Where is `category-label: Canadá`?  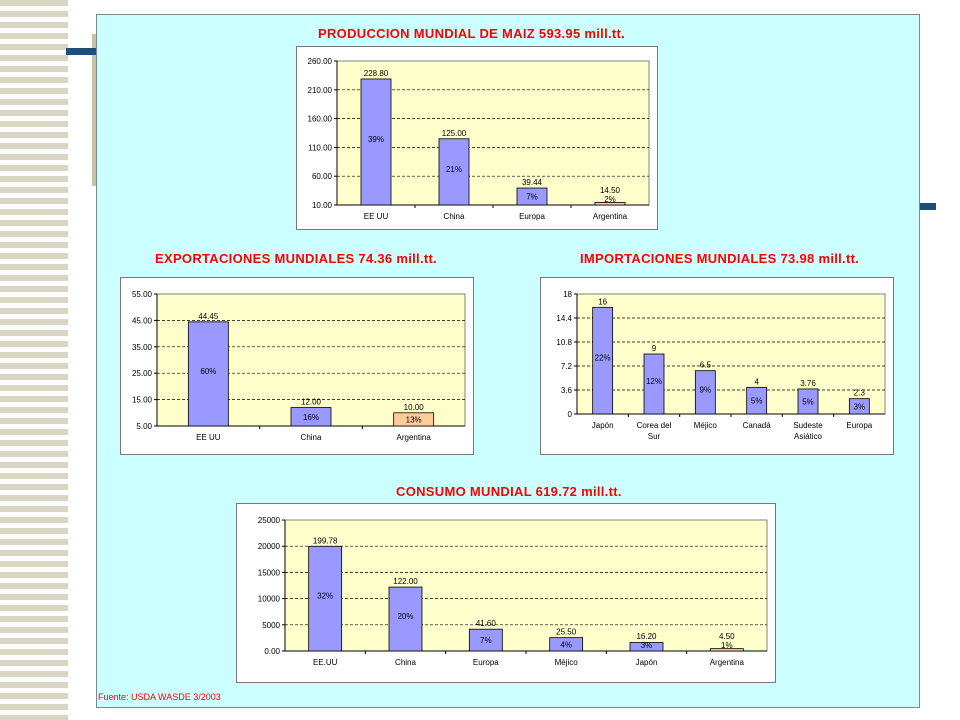
category-label: Canadá is located at coordinates (757, 425).